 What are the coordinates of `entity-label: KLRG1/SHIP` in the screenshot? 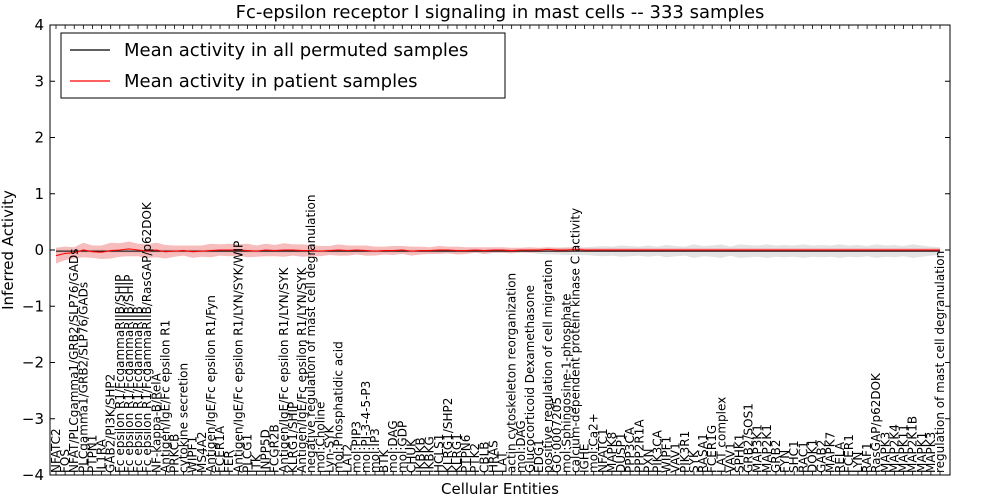 It's located at (293, 437).